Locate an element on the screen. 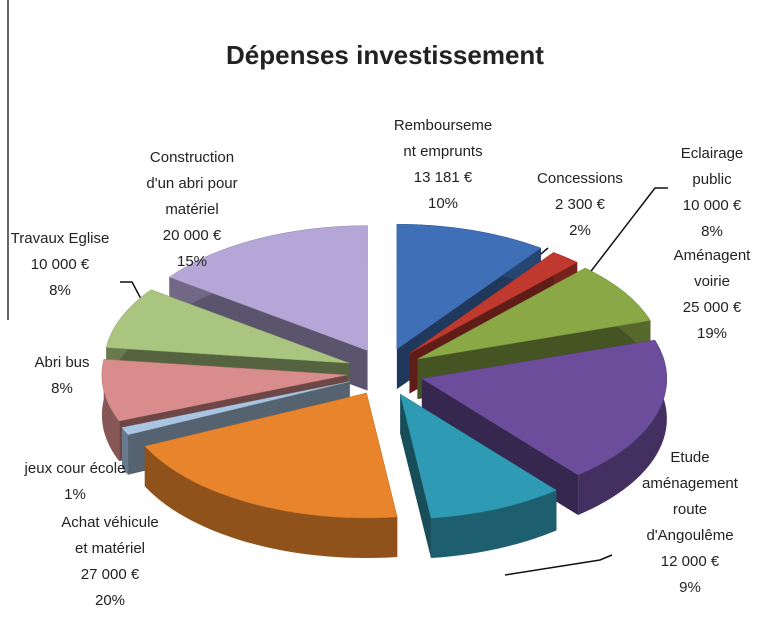 This screenshot has width=758, height=629. data-label-percent: 2% is located at coordinates (580, 230).